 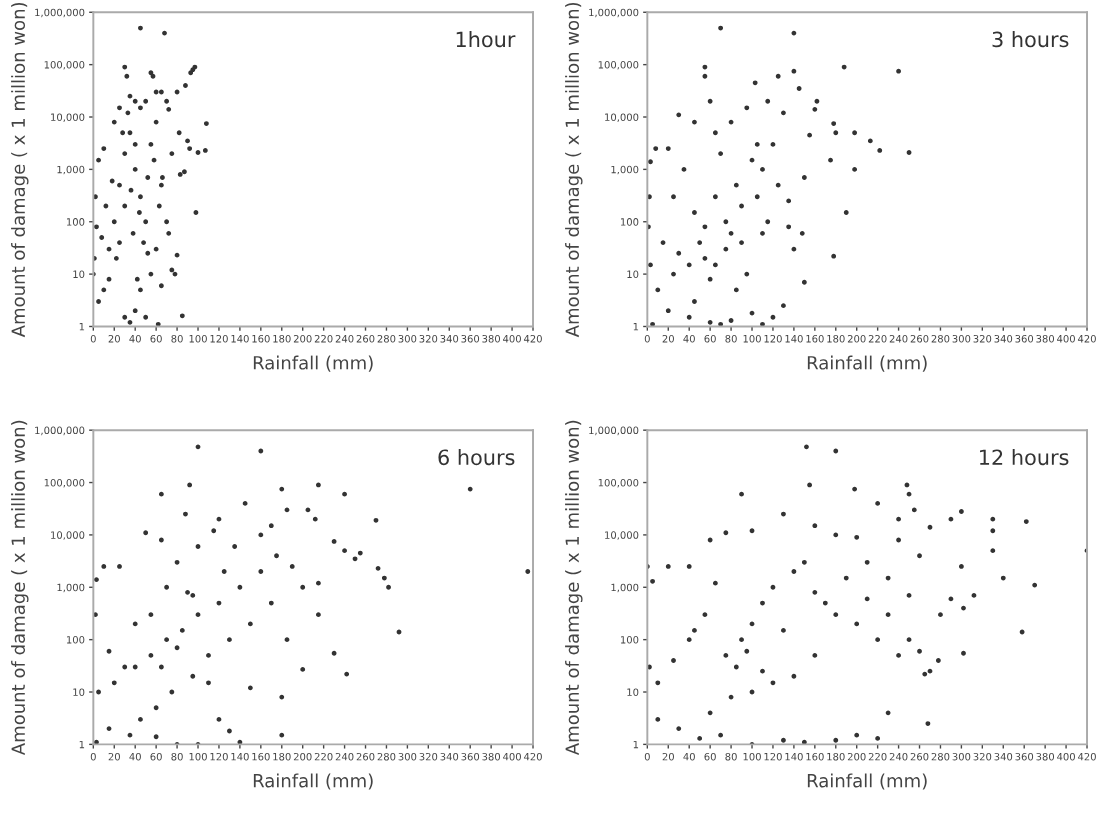 What do you see at coordinates (476, 457) in the screenshot?
I see `text: 6 hours` at bounding box center [476, 457].